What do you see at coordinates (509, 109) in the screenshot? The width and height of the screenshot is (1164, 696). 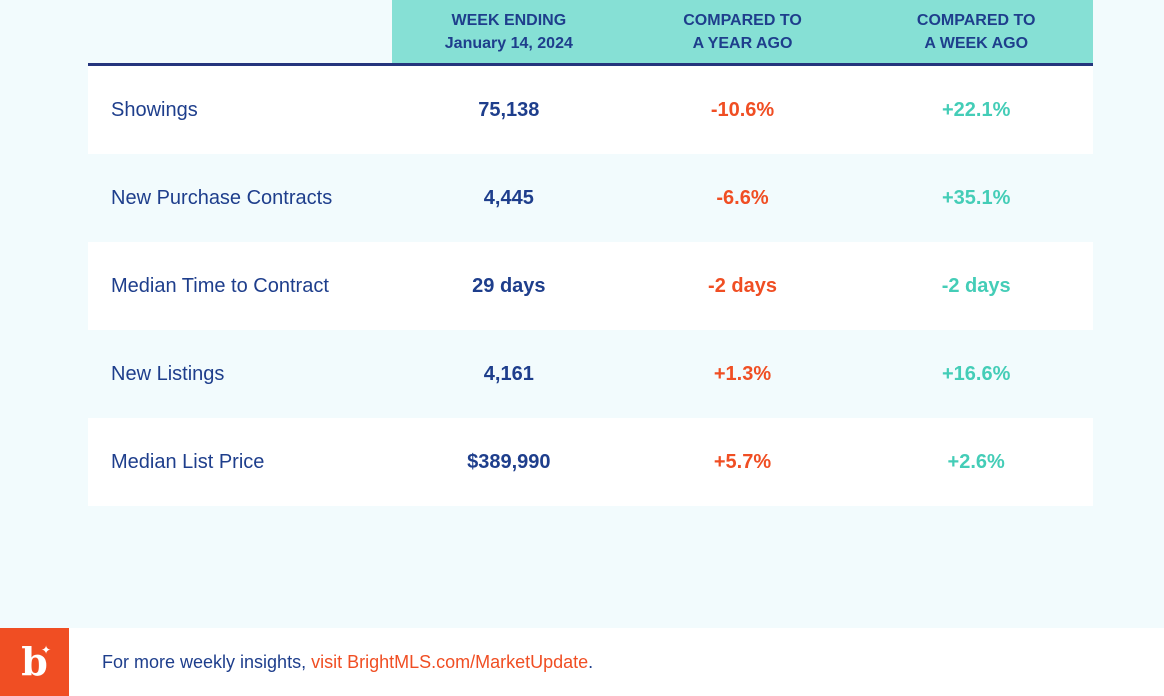 I see `week-value: 75,138` at bounding box center [509, 109].